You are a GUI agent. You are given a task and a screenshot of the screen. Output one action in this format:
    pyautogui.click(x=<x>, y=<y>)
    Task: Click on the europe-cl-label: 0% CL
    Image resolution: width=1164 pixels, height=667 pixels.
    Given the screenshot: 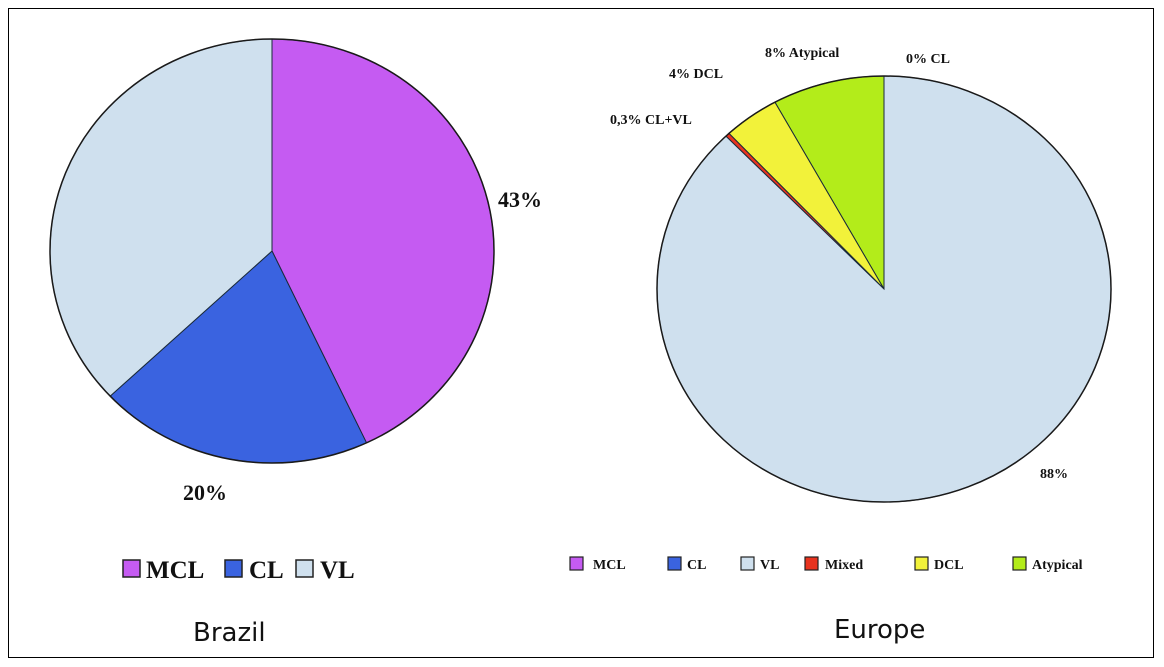 What is the action you would take?
    pyautogui.click(x=928, y=59)
    